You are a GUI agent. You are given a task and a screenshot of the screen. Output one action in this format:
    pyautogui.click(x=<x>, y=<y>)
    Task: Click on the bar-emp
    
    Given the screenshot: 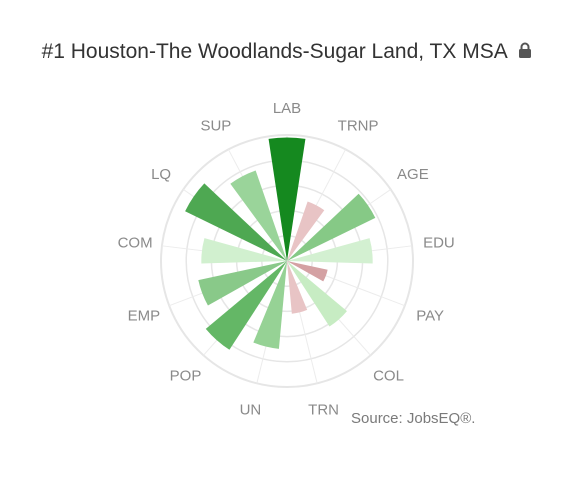 What is the action you would take?
    pyautogui.click(x=242, y=283)
    